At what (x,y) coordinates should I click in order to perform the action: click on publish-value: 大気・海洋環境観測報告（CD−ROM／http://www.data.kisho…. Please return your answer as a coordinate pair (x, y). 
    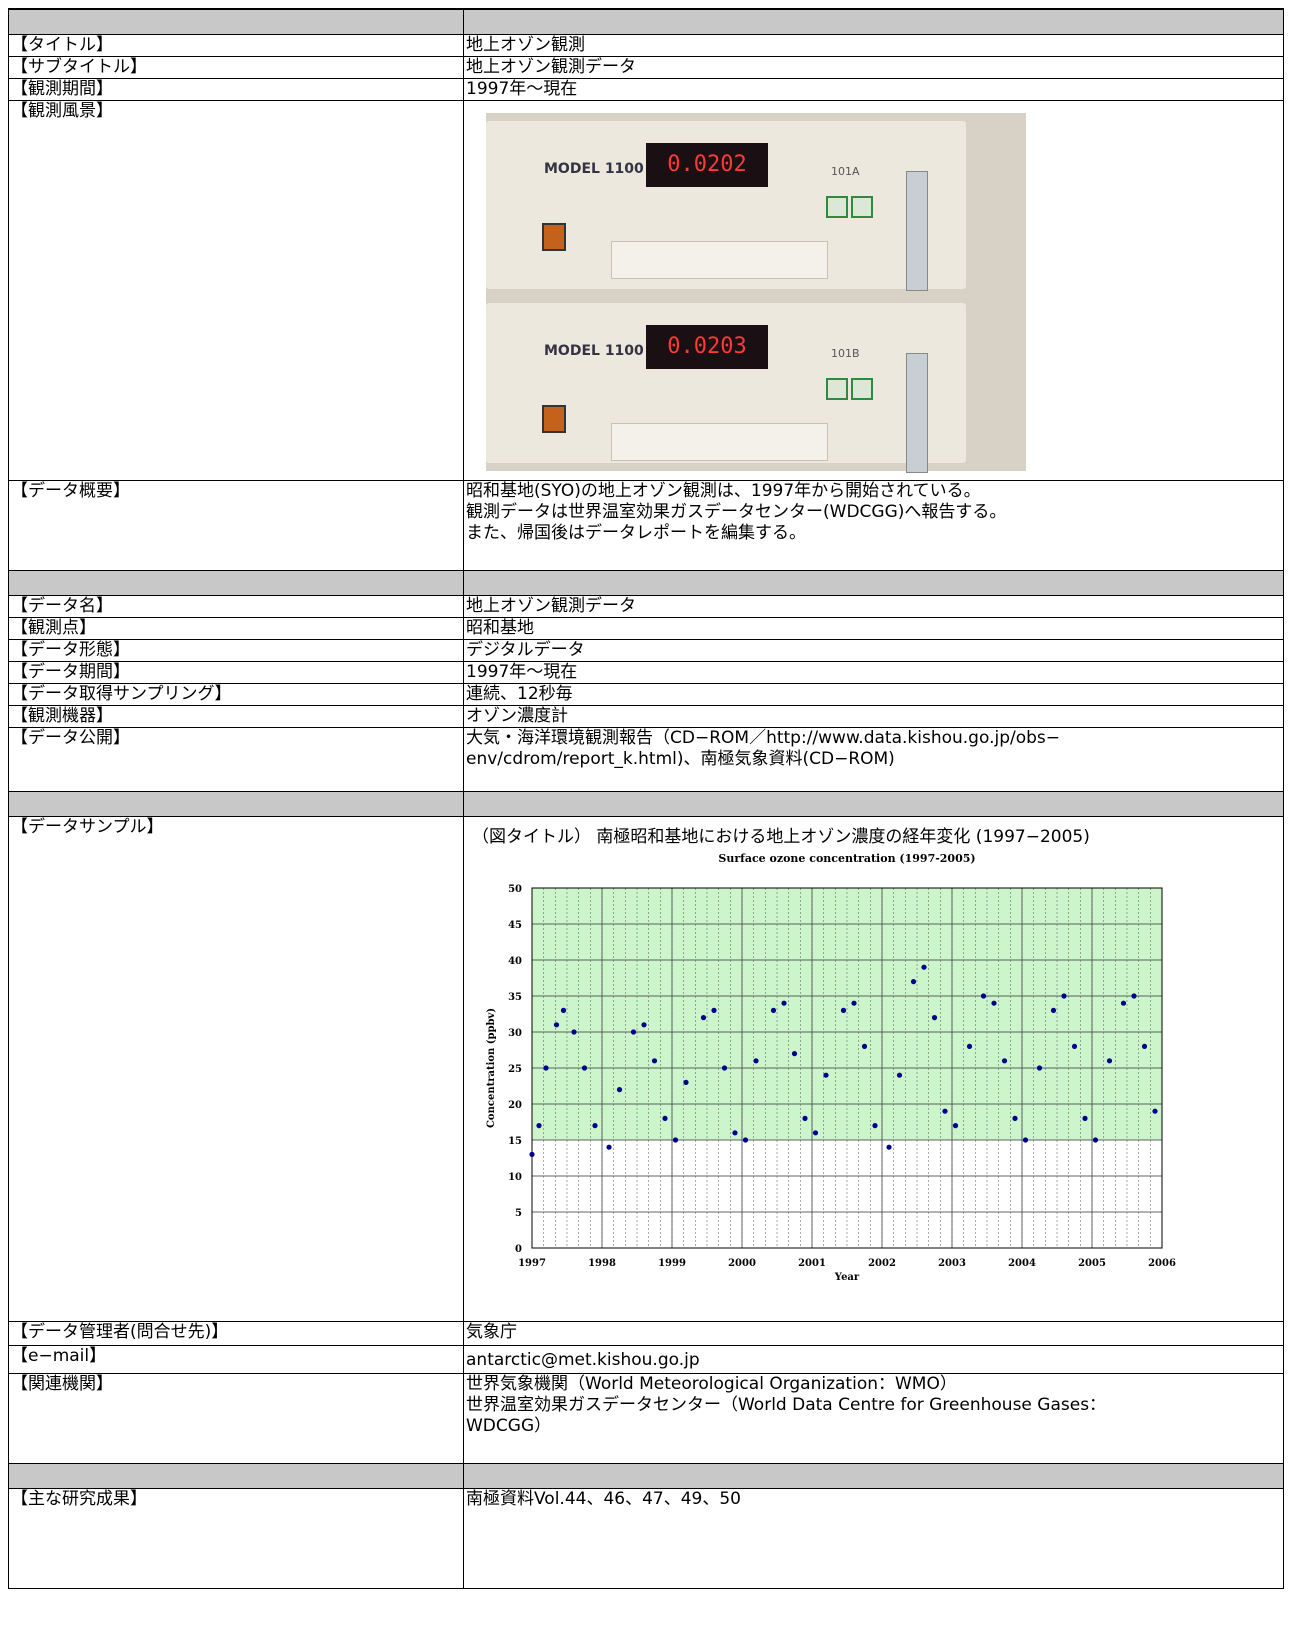
    Looking at the image, I should click on (873, 759).